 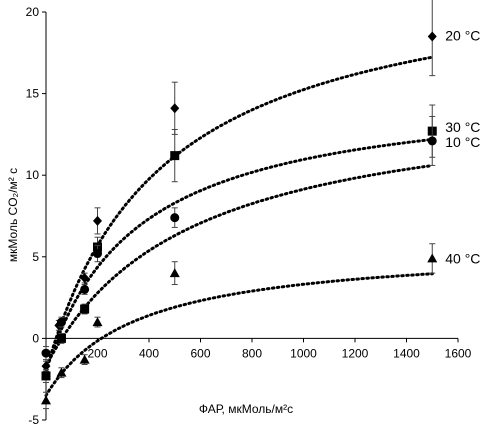 I want to click on series-label: 30 °C, so click(x=462, y=127).